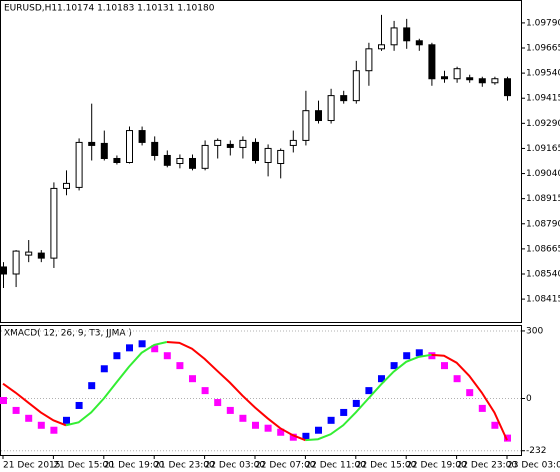  Describe the element at coordinates (134, 466) in the screenshot. I see `x-tick-label: 21 Dec 19:00` at that location.